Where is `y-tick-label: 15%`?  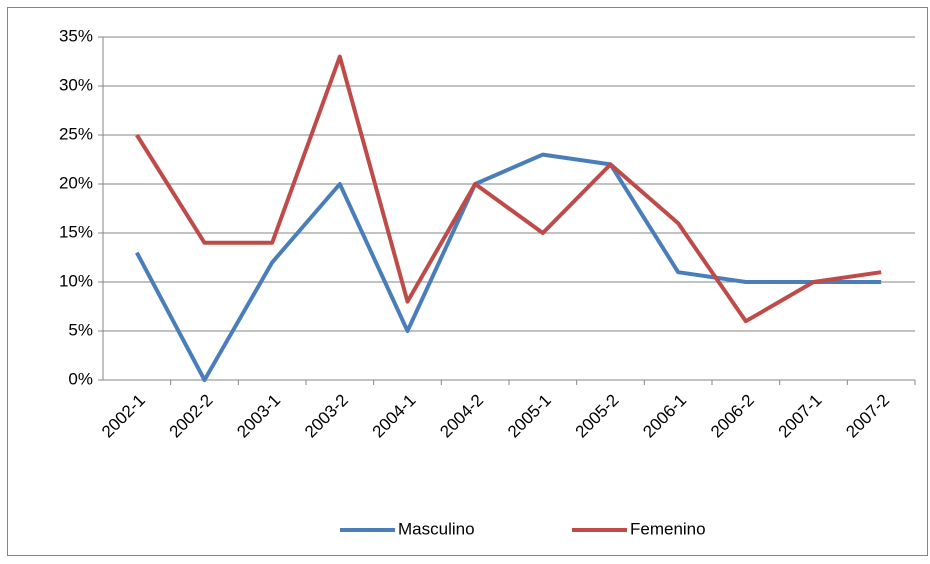
y-tick-label: 15% is located at coordinates (76, 231).